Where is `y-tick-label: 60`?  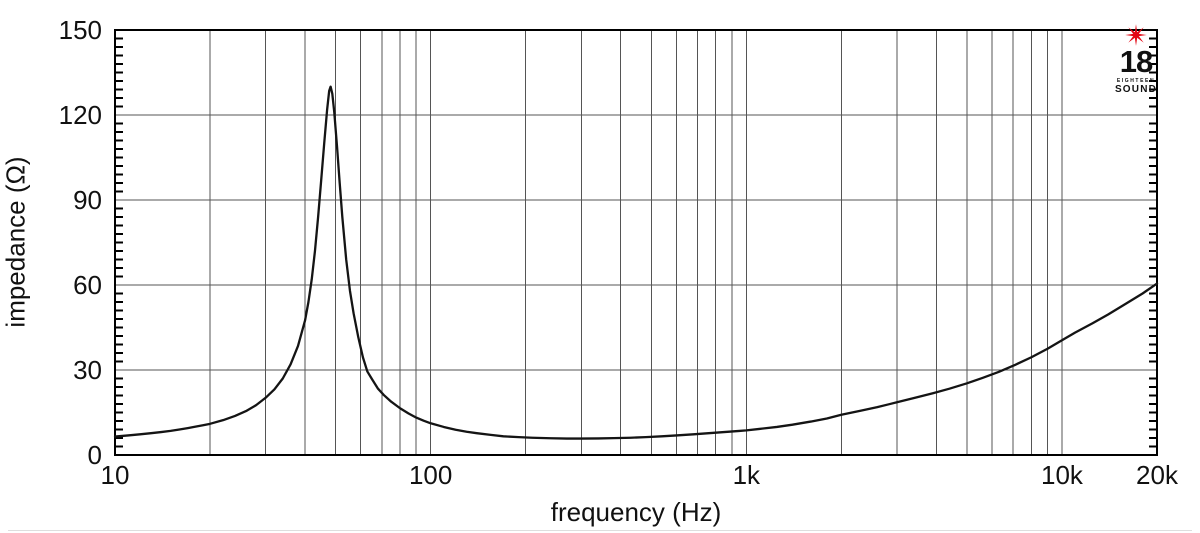
y-tick-label: 60 is located at coordinates (87, 285).